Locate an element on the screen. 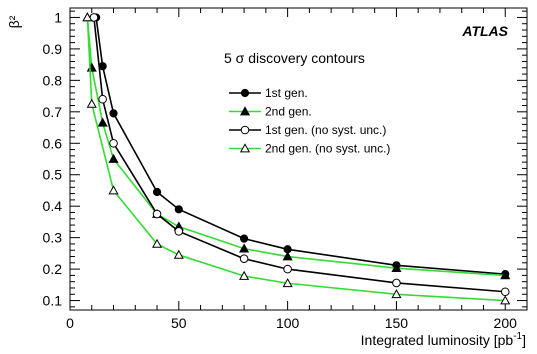  legend-label: 2nd gen. (no syst. unc.) is located at coordinates (327, 149).